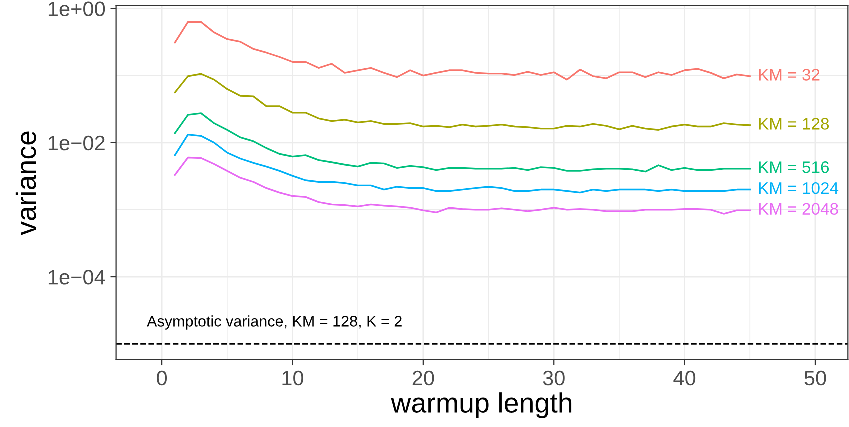  Describe the element at coordinates (423, 378) in the screenshot. I see `x-tick-label: 20` at that location.